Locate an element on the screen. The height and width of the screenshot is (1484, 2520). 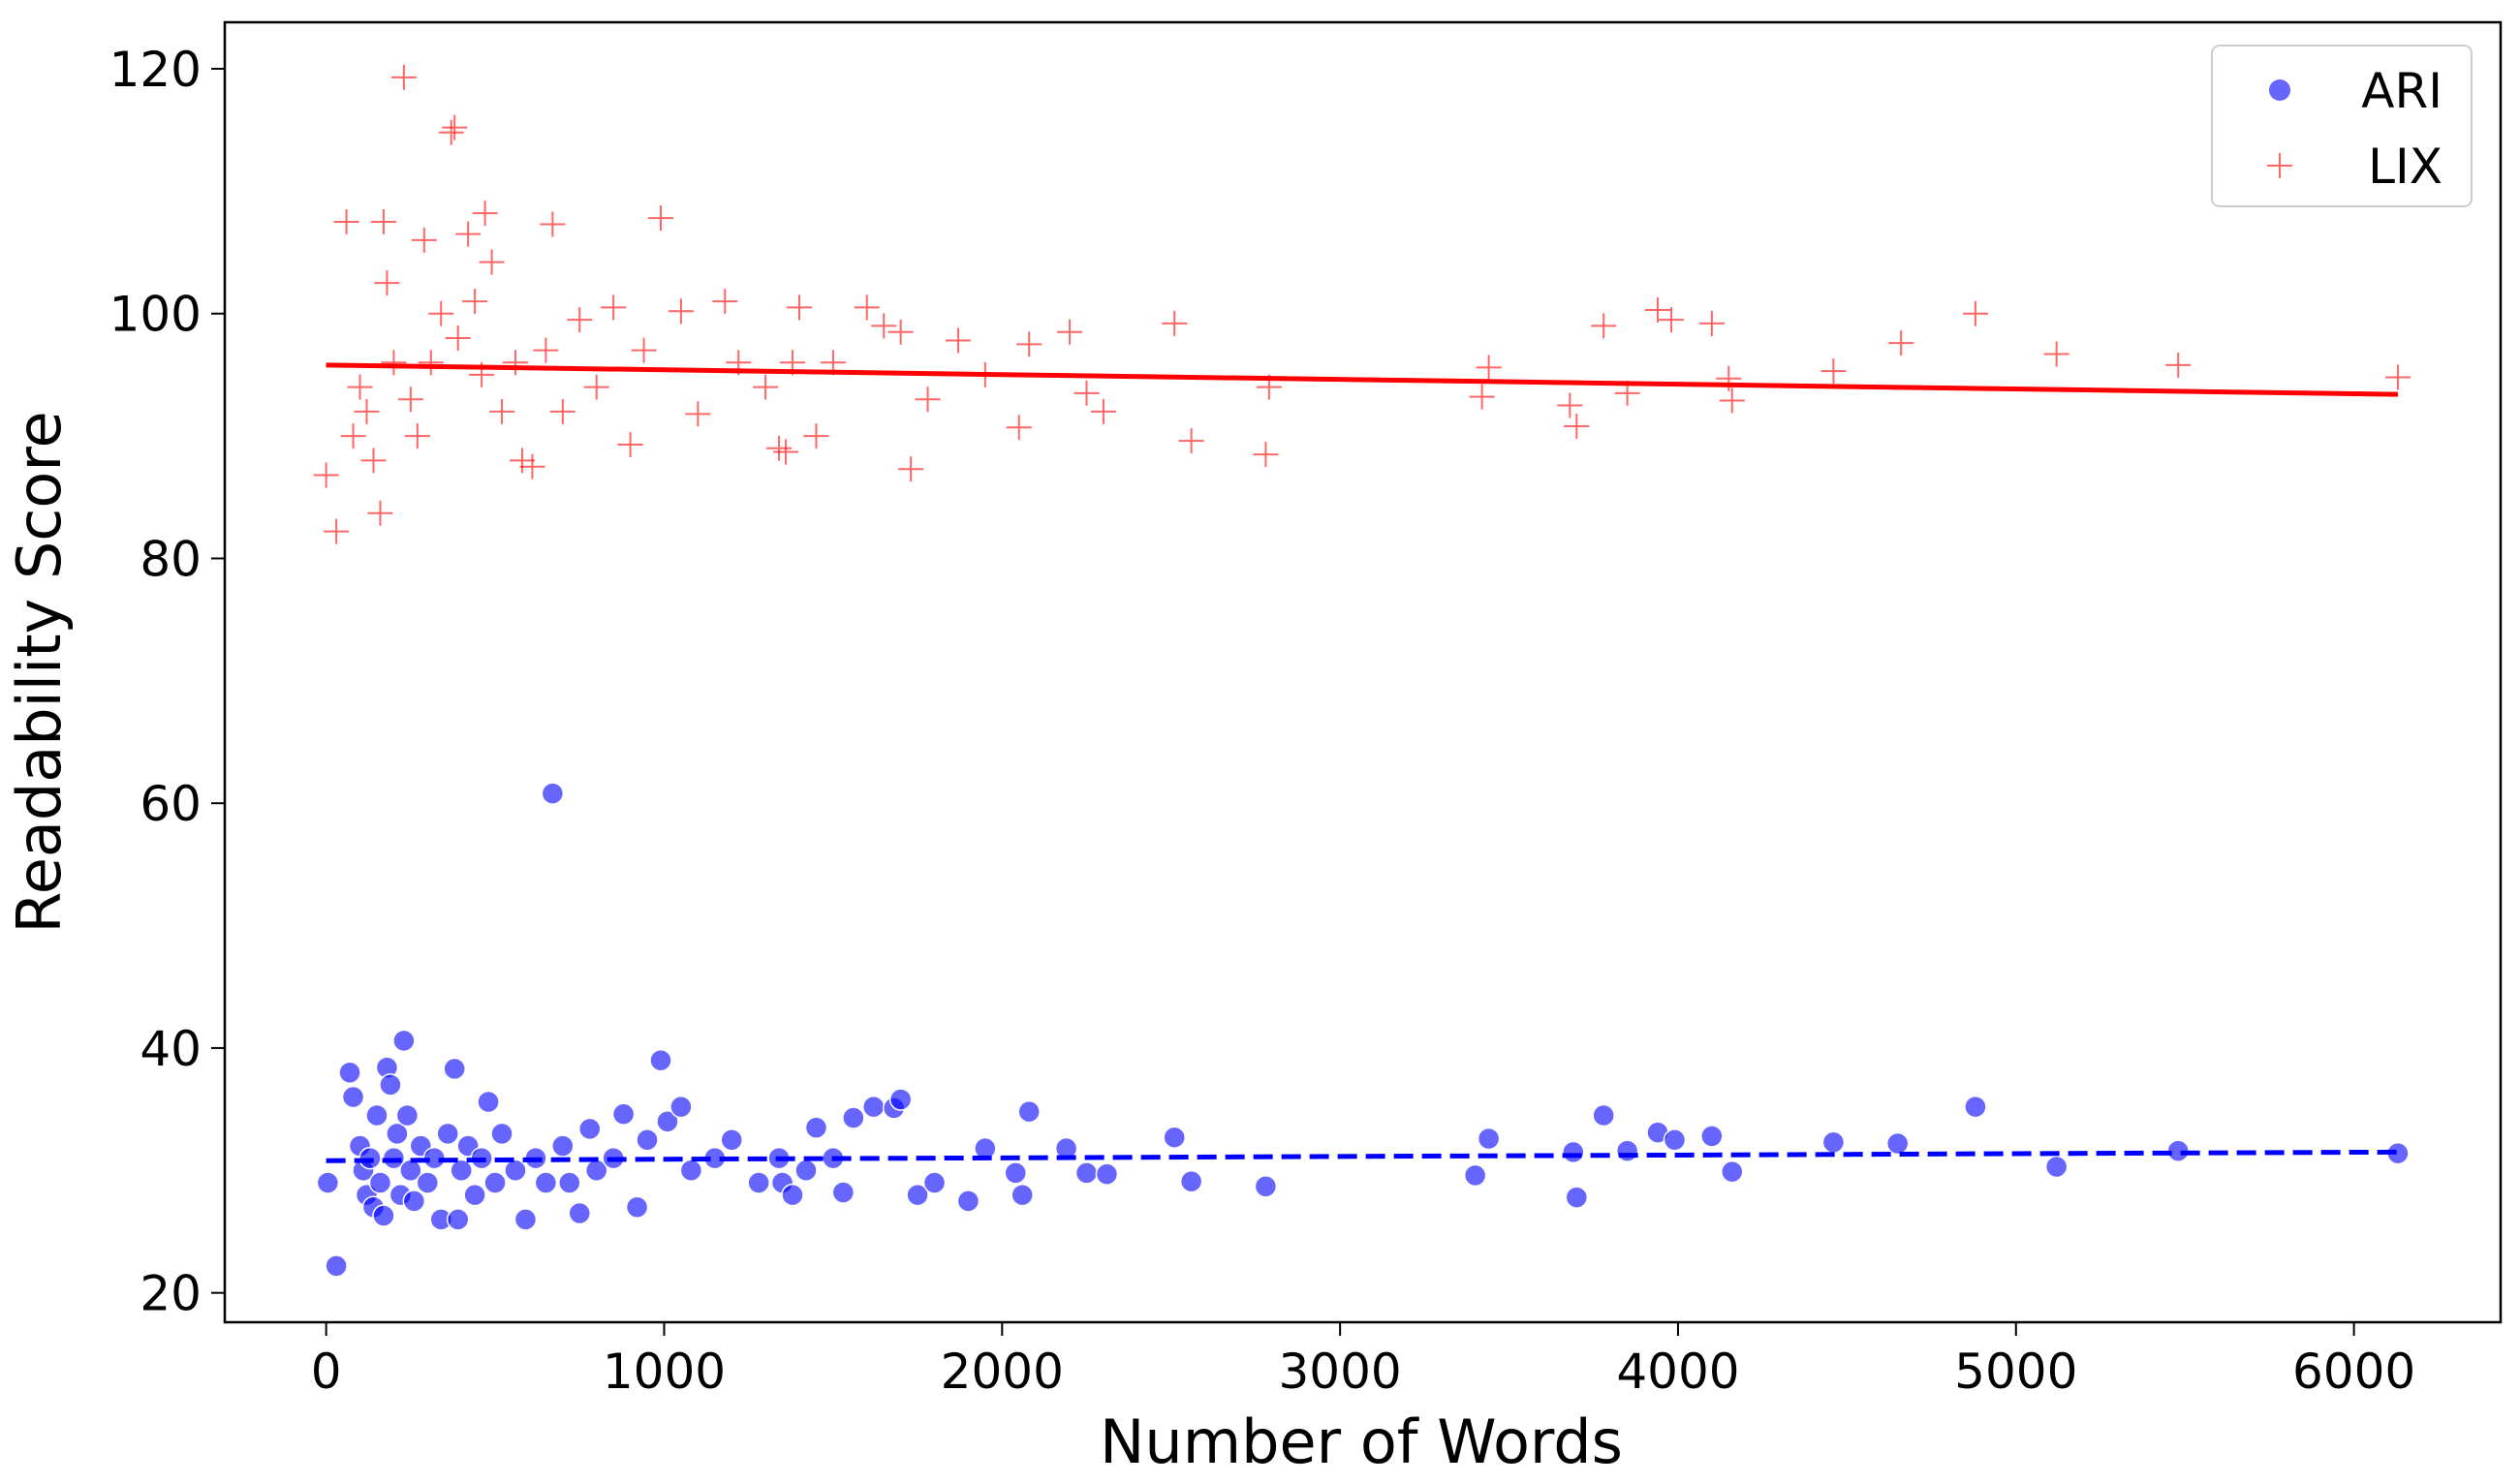
x-tick-label: 5000 is located at coordinates (2016, 1372).